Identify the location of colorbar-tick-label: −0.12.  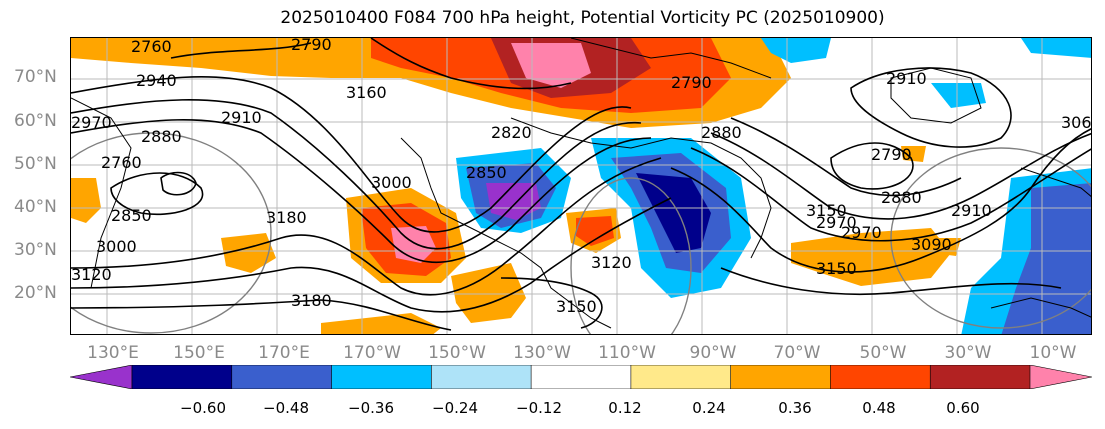
(539, 408).